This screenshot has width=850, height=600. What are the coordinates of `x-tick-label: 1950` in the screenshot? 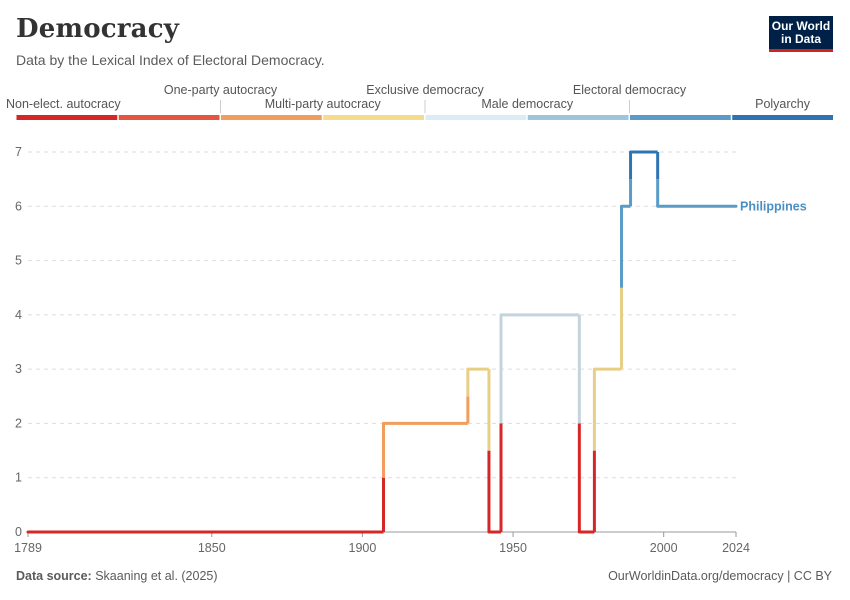 It's located at (513, 548).